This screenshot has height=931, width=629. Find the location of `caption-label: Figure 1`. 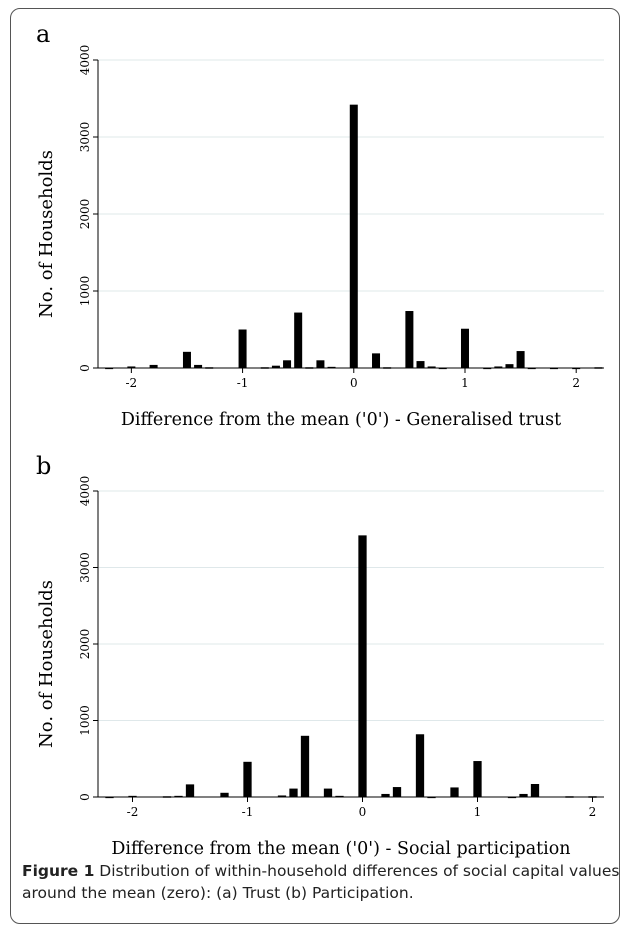

caption-label: Figure 1 is located at coordinates (58, 871).